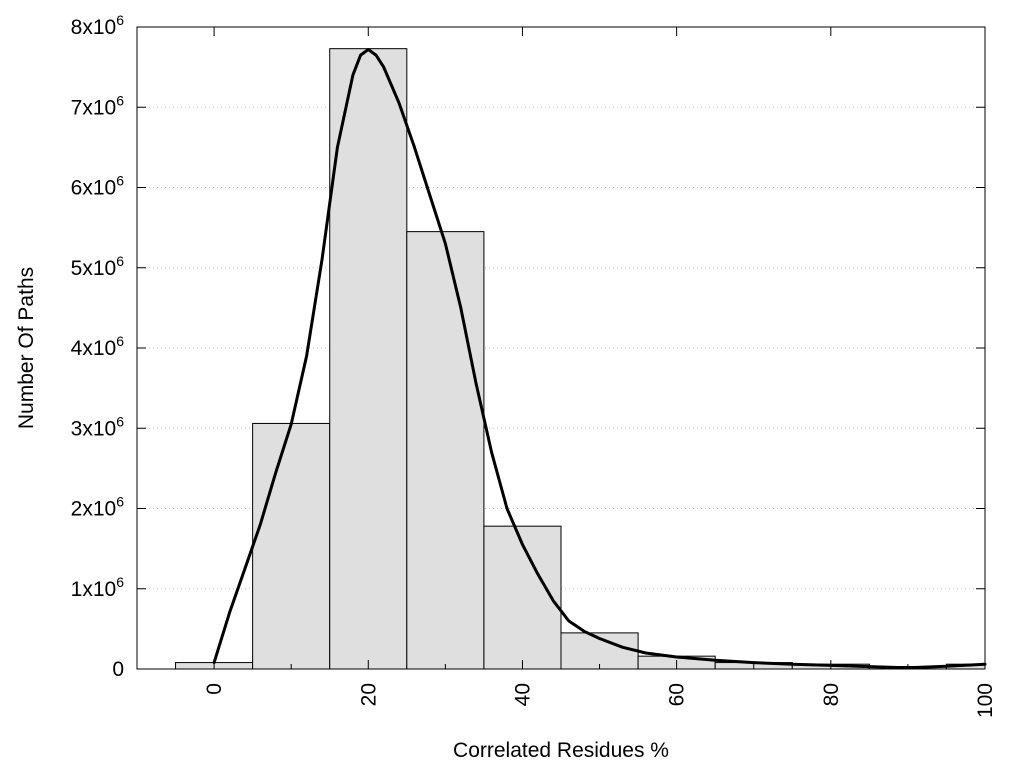  What do you see at coordinates (98, 266) in the screenshot?
I see `y-tick-label: 5x10⁶` at bounding box center [98, 266].